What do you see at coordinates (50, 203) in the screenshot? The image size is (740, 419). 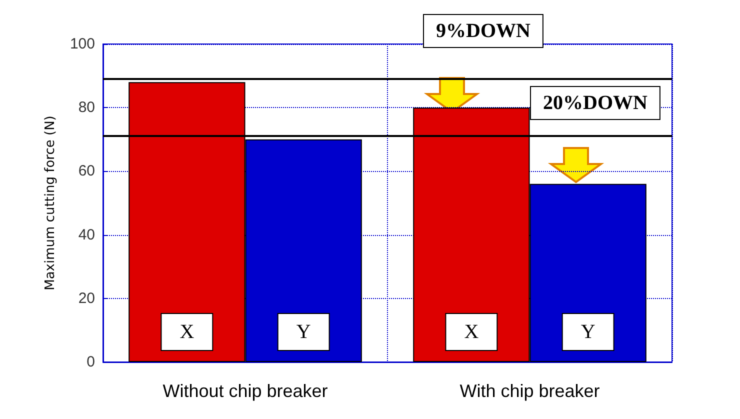 I see `y-axis-title: Maximum cutting force (N)` at bounding box center [50, 203].